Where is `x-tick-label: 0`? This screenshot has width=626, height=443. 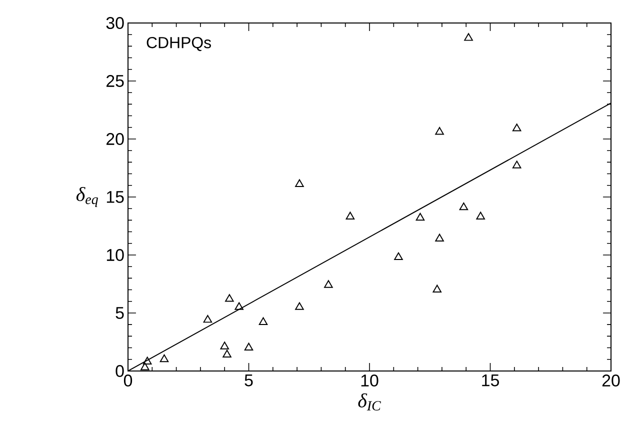
x-tick-label: 0 is located at coordinates (128, 380).